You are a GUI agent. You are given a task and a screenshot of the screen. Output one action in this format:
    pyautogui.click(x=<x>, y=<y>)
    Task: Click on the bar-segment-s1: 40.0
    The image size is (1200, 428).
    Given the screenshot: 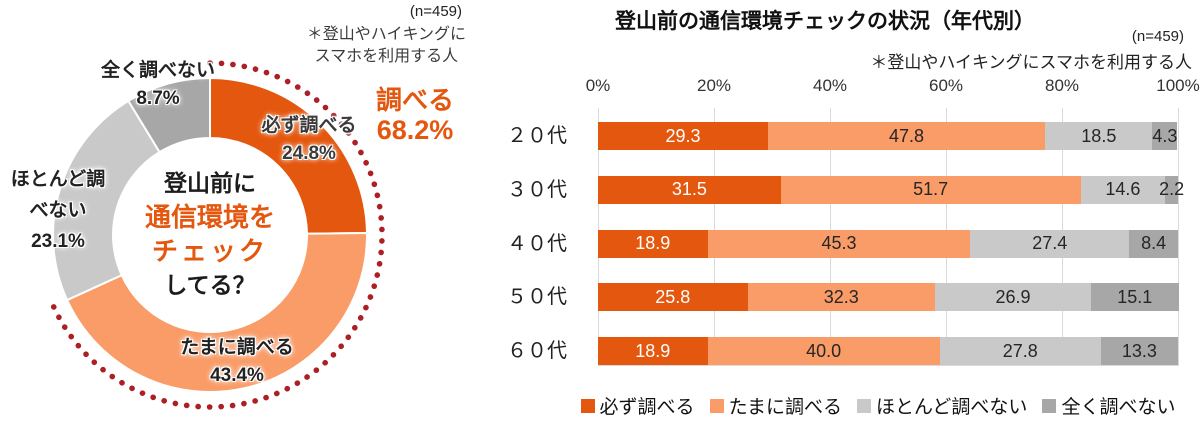 What is the action you would take?
    pyautogui.click(x=823, y=351)
    